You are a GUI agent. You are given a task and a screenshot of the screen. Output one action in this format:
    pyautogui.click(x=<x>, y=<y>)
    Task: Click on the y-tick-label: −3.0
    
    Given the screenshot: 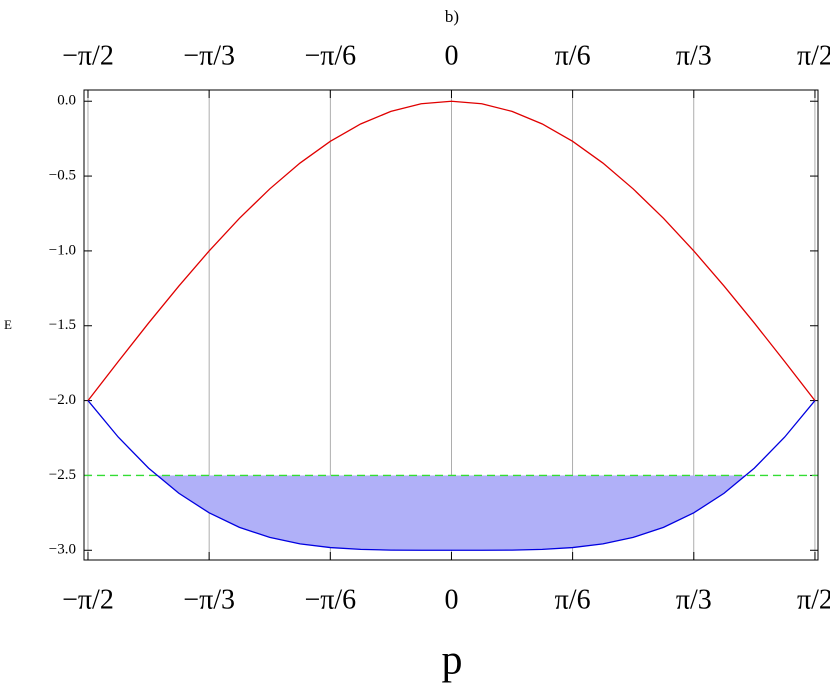 What is the action you would take?
    pyautogui.click(x=62, y=550)
    